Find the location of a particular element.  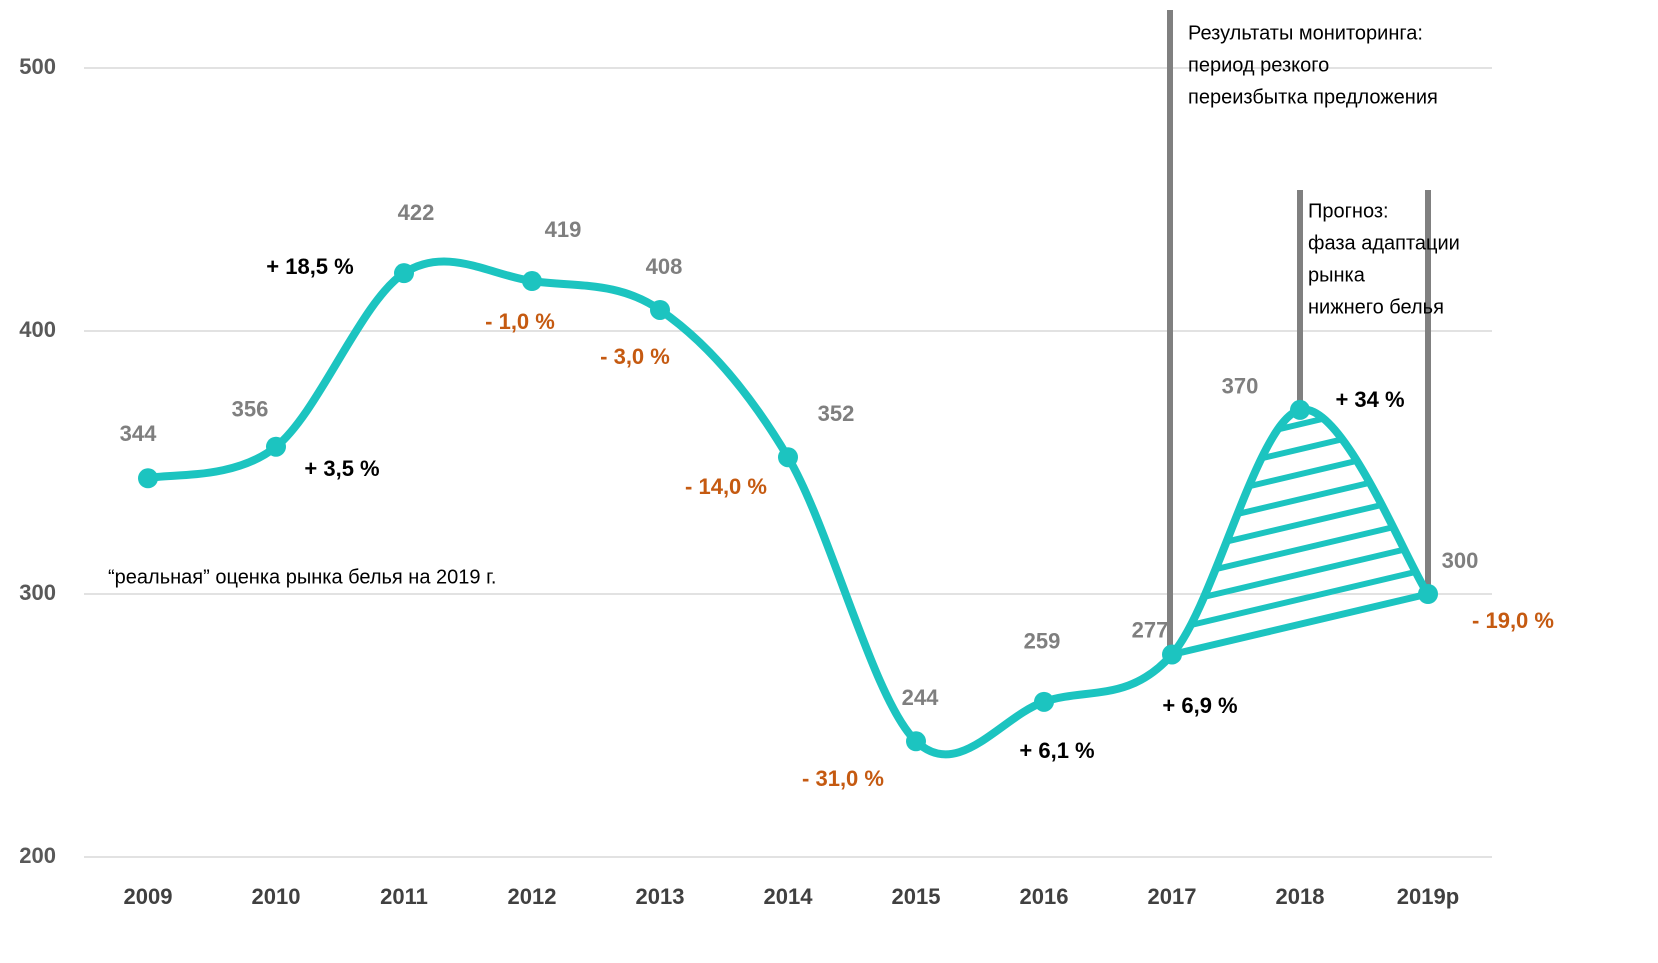

x-tick-label: 2018 is located at coordinates (1300, 896).